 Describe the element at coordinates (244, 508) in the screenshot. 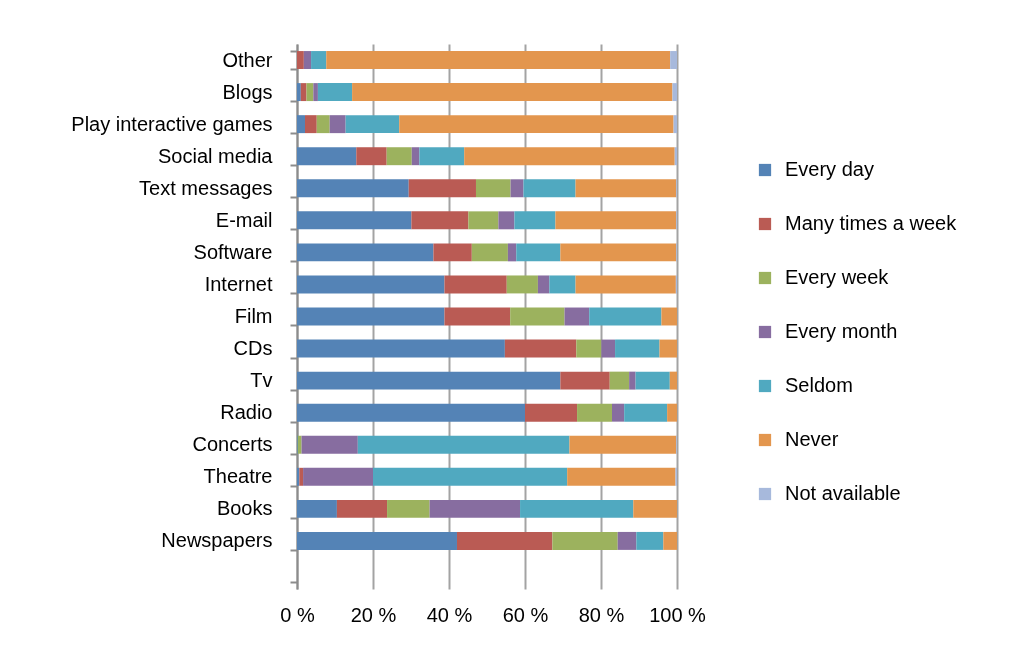

I see `y-tick-label: Books` at that location.